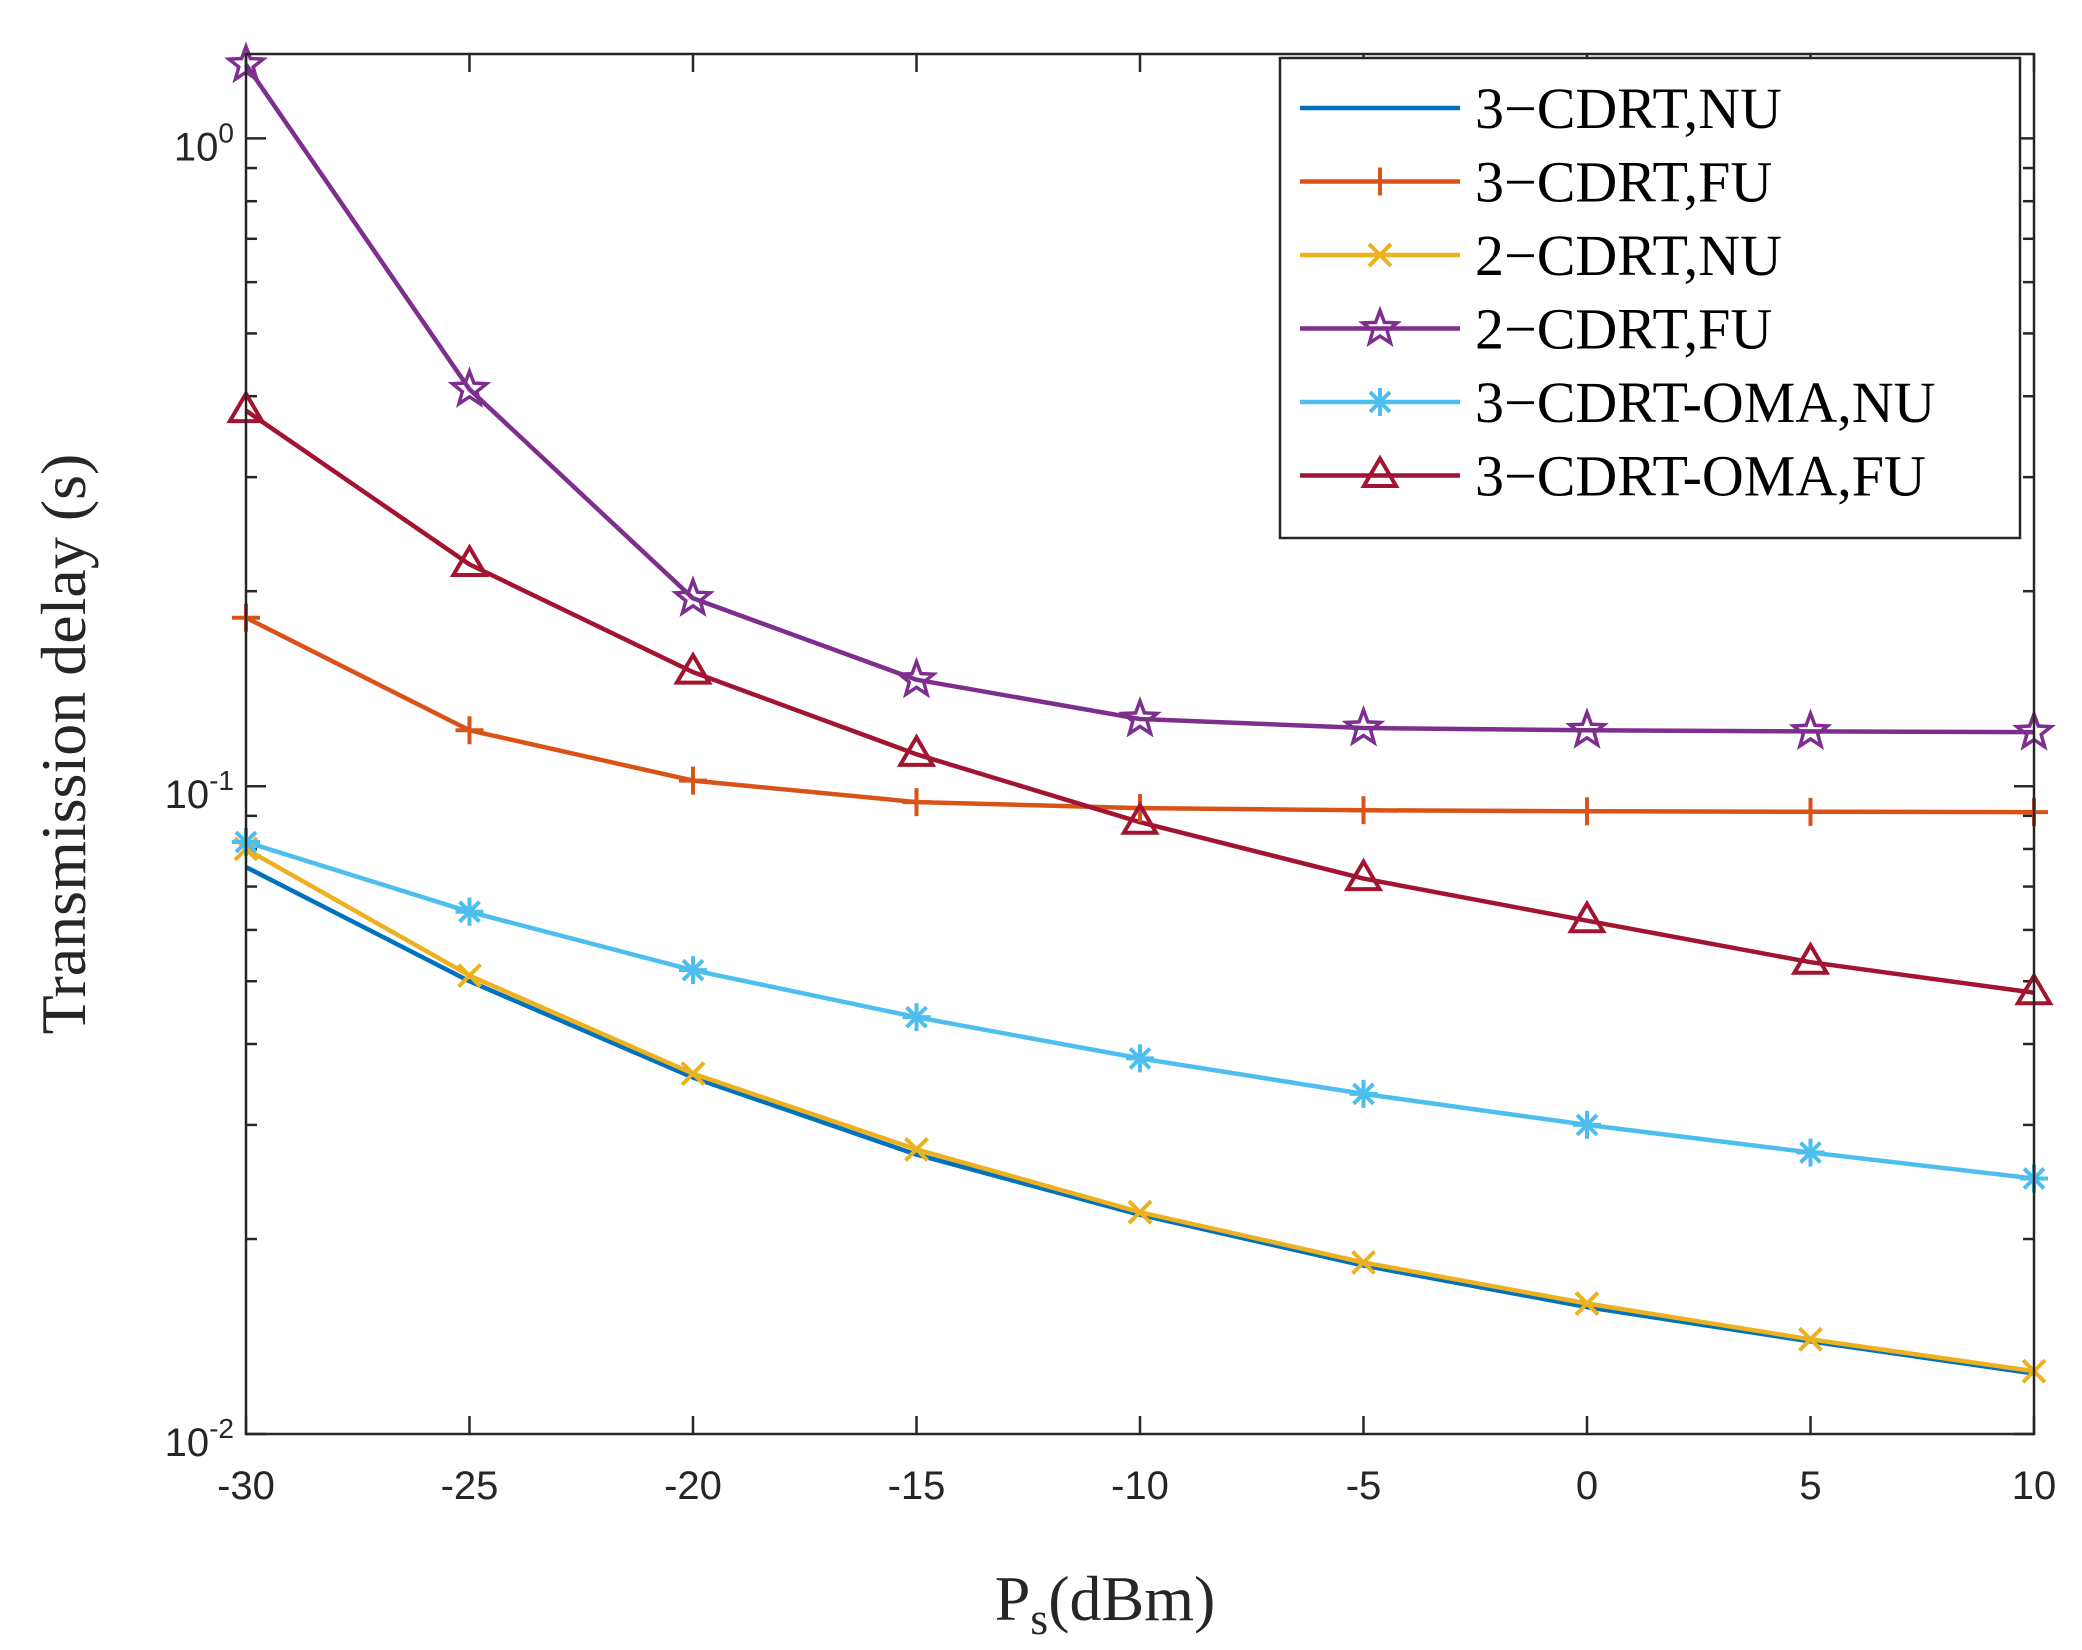  Describe the element at coordinates (1140, 1486) in the screenshot. I see `x-tick-label: -10` at that location.